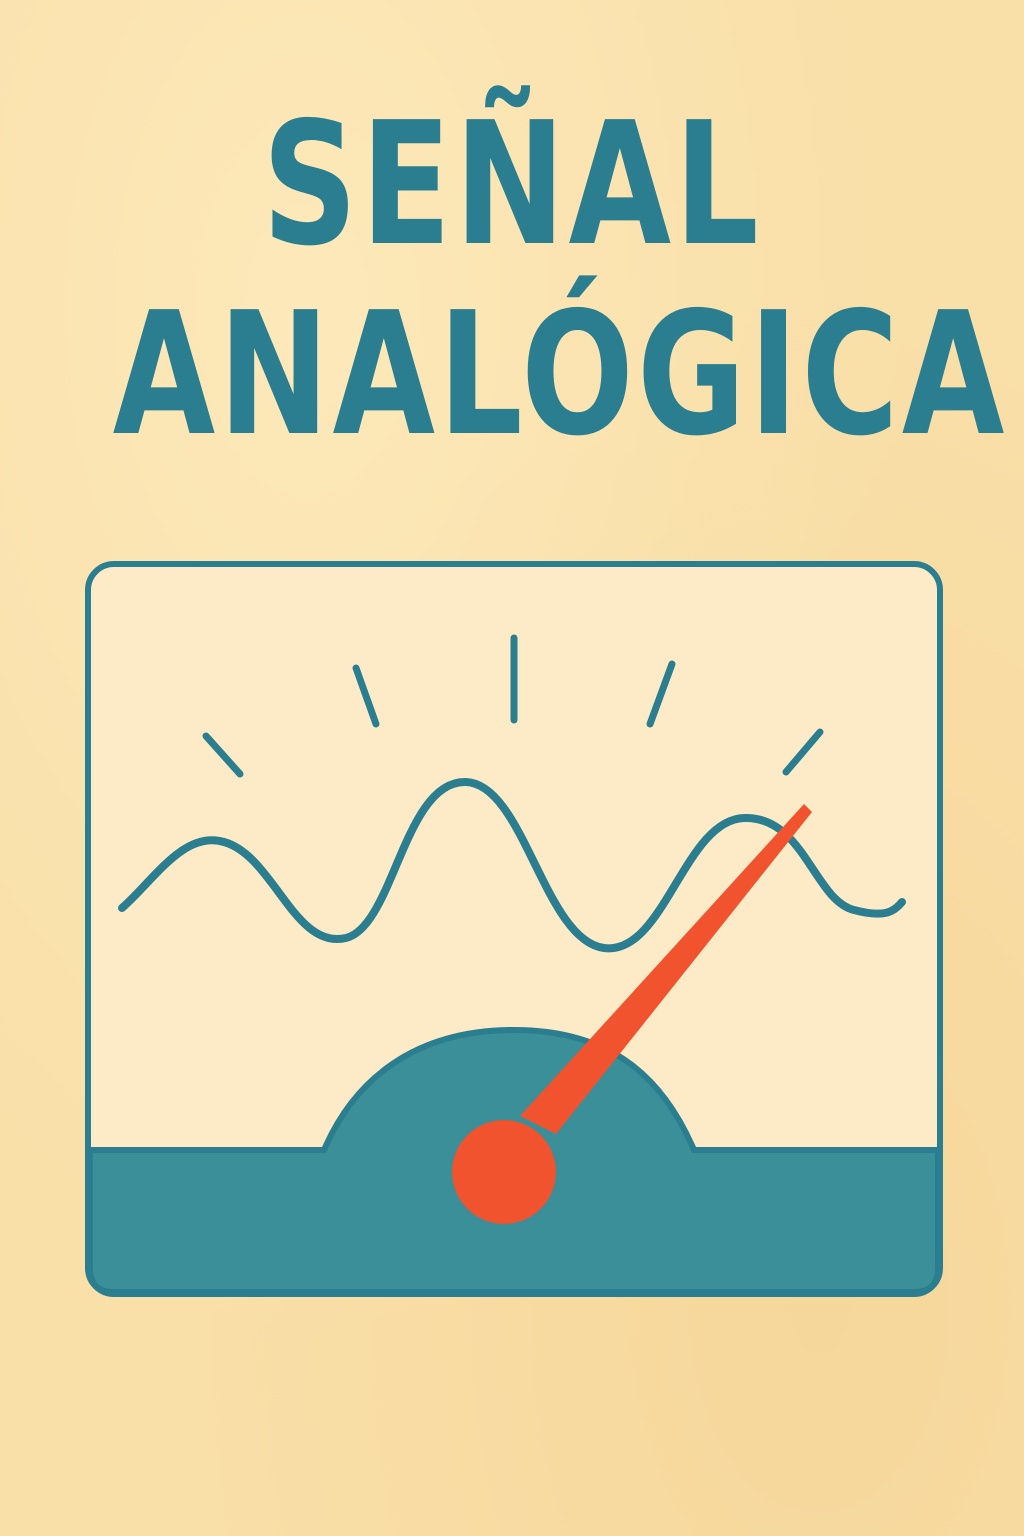  What do you see at coordinates (512, 865) in the screenshot?
I see `sine-wave-icon` at bounding box center [512, 865].